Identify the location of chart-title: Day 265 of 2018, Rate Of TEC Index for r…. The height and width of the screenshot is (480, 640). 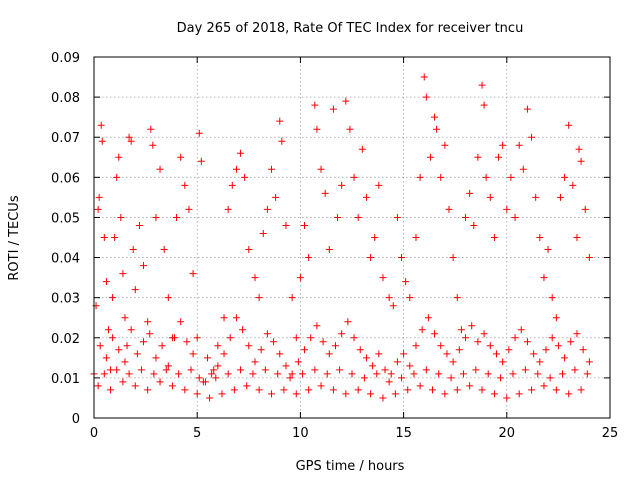
(350, 28).